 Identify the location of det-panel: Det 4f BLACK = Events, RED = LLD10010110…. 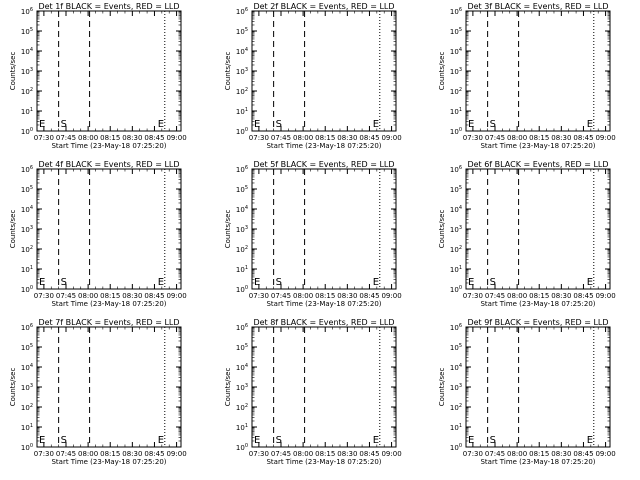
(98, 234).